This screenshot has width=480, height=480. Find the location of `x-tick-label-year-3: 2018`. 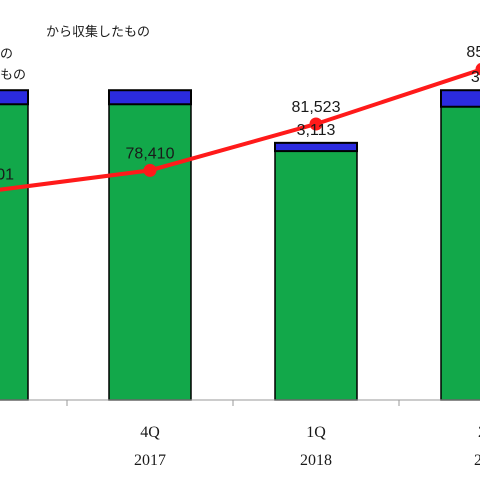

x-tick-label-year-3: 2018 is located at coordinates (316, 460).